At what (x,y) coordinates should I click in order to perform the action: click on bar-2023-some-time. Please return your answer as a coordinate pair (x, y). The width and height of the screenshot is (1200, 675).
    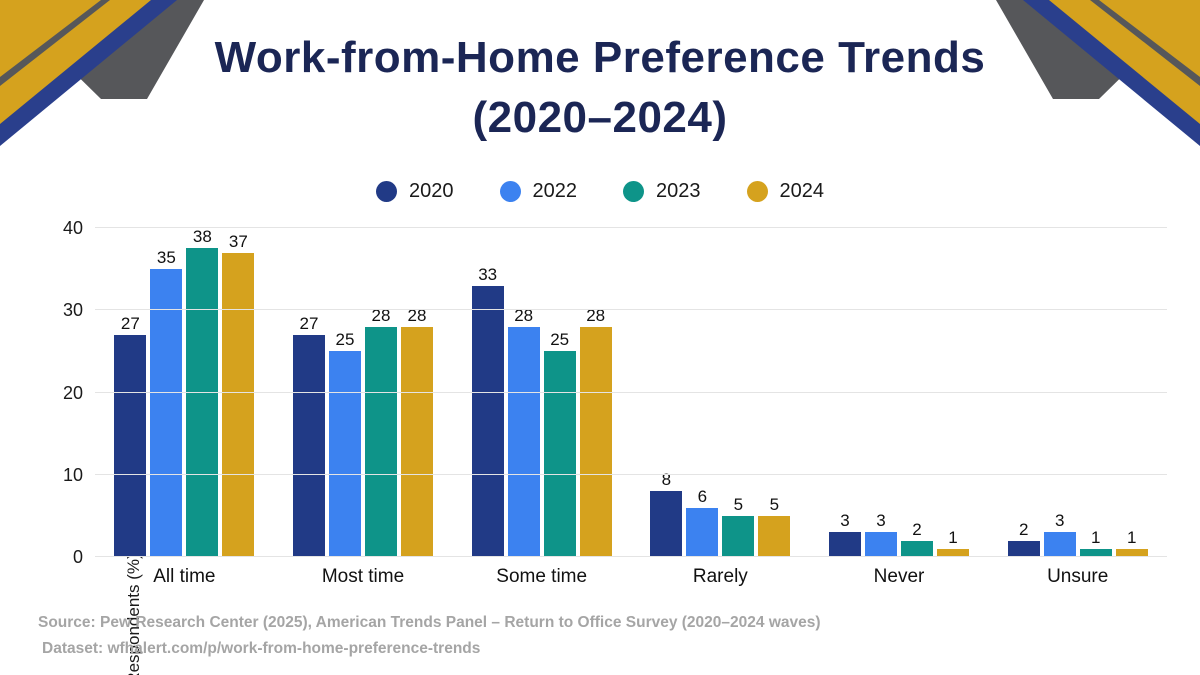
    Looking at the image, I should click on (559, 454).